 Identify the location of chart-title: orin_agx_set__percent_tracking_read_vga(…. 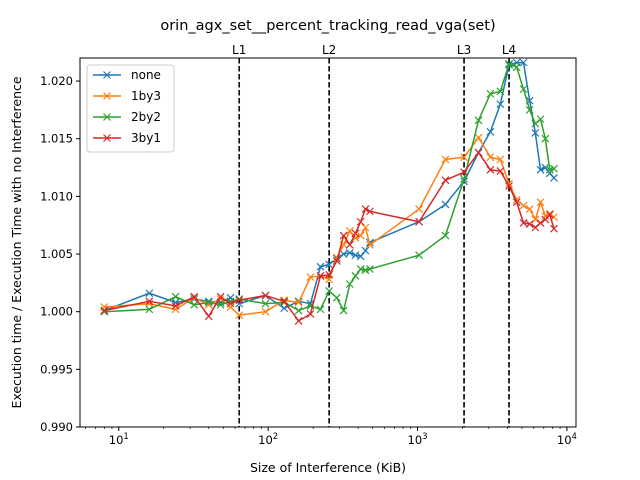
(327, 26).